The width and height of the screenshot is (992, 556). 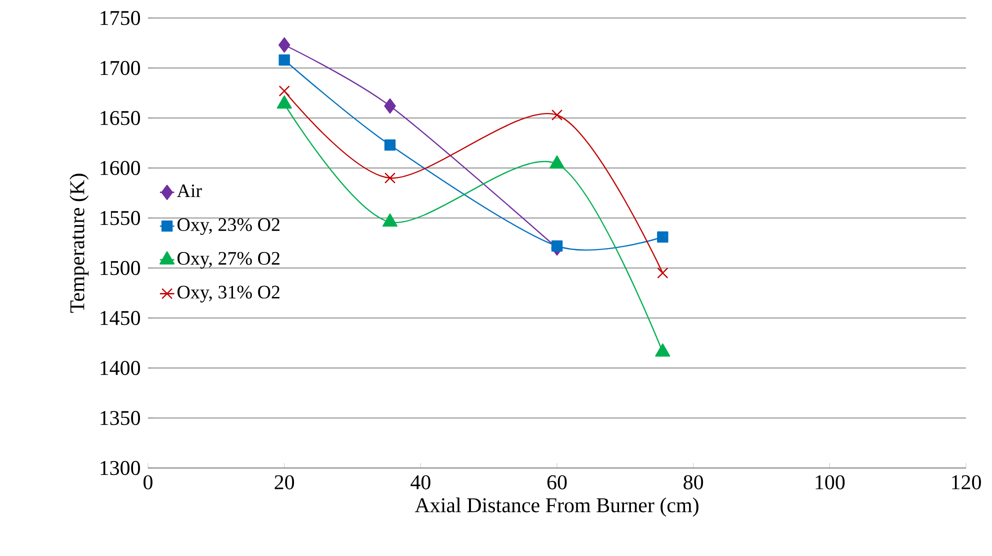 What do you see at coordinates (120, 218) in the screenshot?
I see `y-tick-label: 1550` at bounding box center [120, 218].